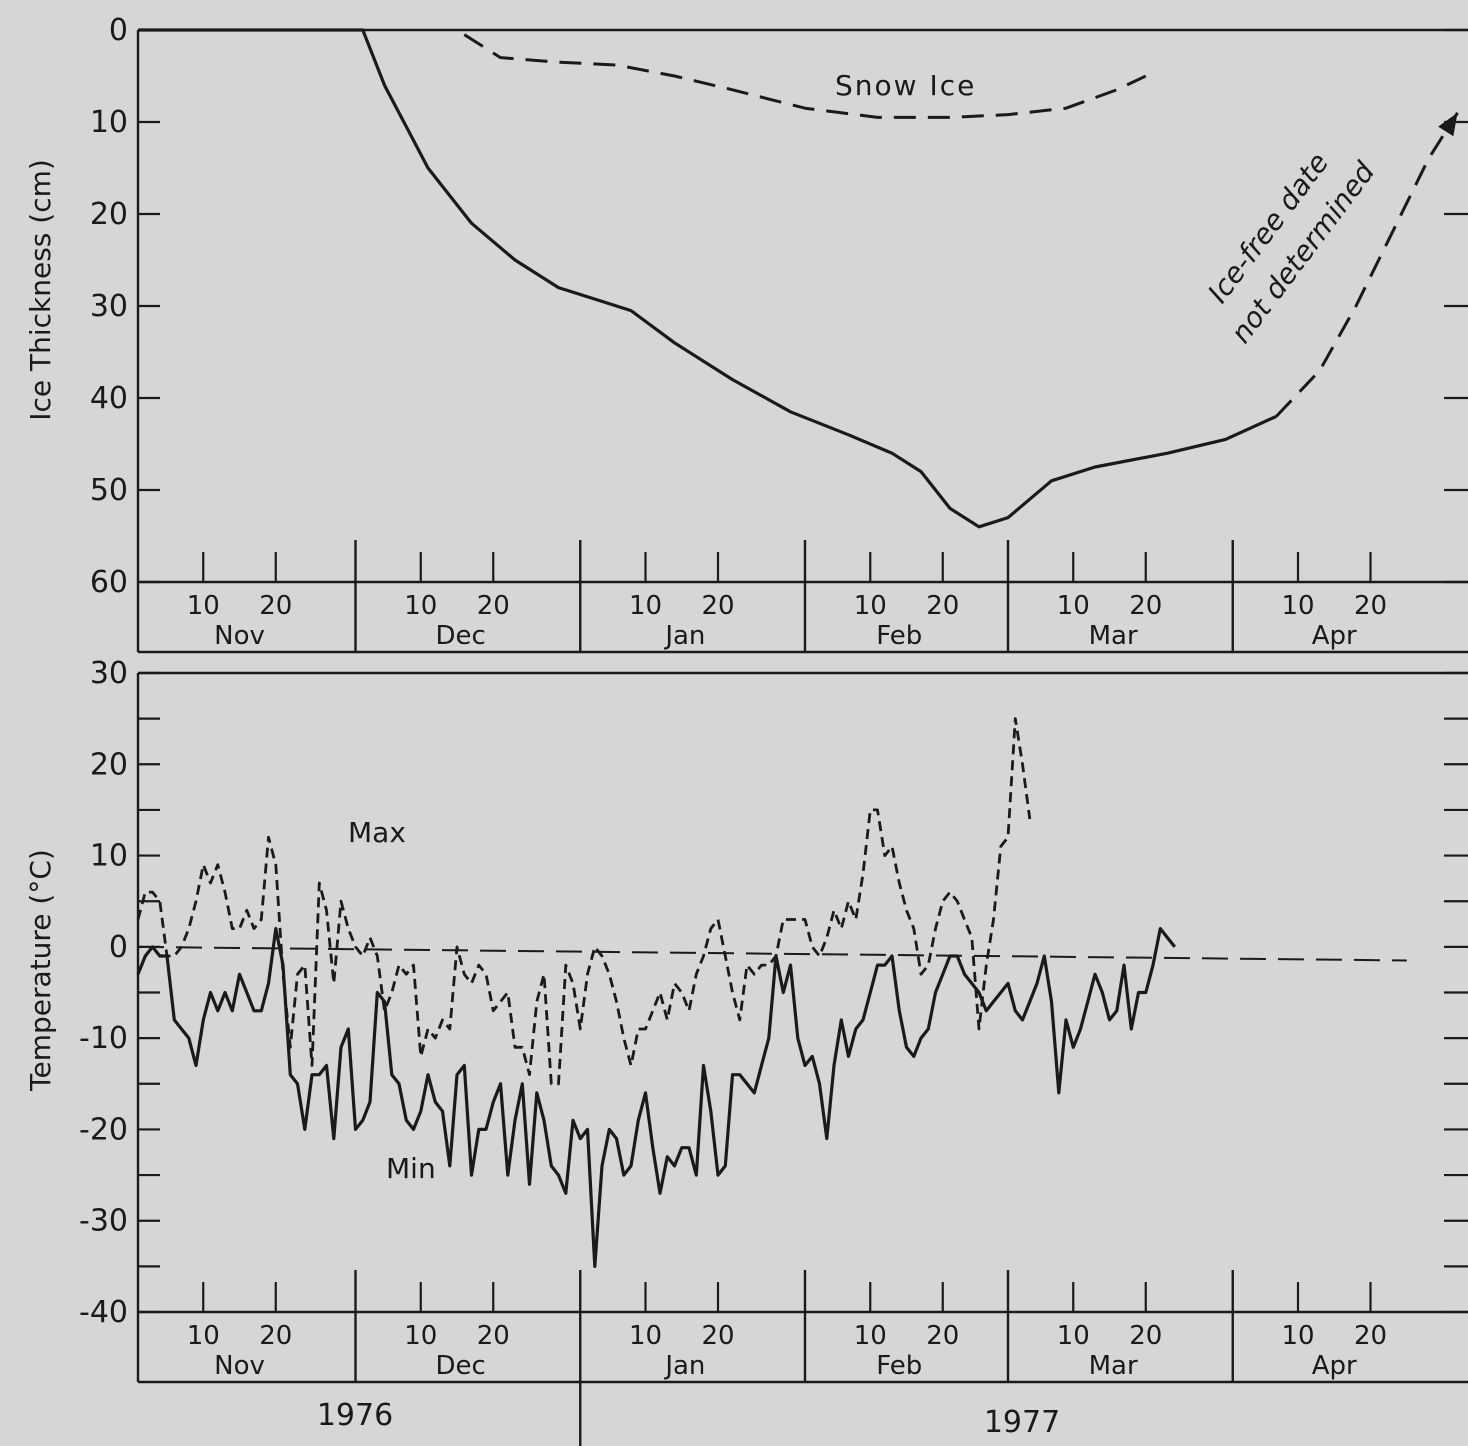 This screenshot has width=1468, height=1446. Describe the element at coordinates (772, 953) in the screenshot. I see `temp-zero-line` at that location.